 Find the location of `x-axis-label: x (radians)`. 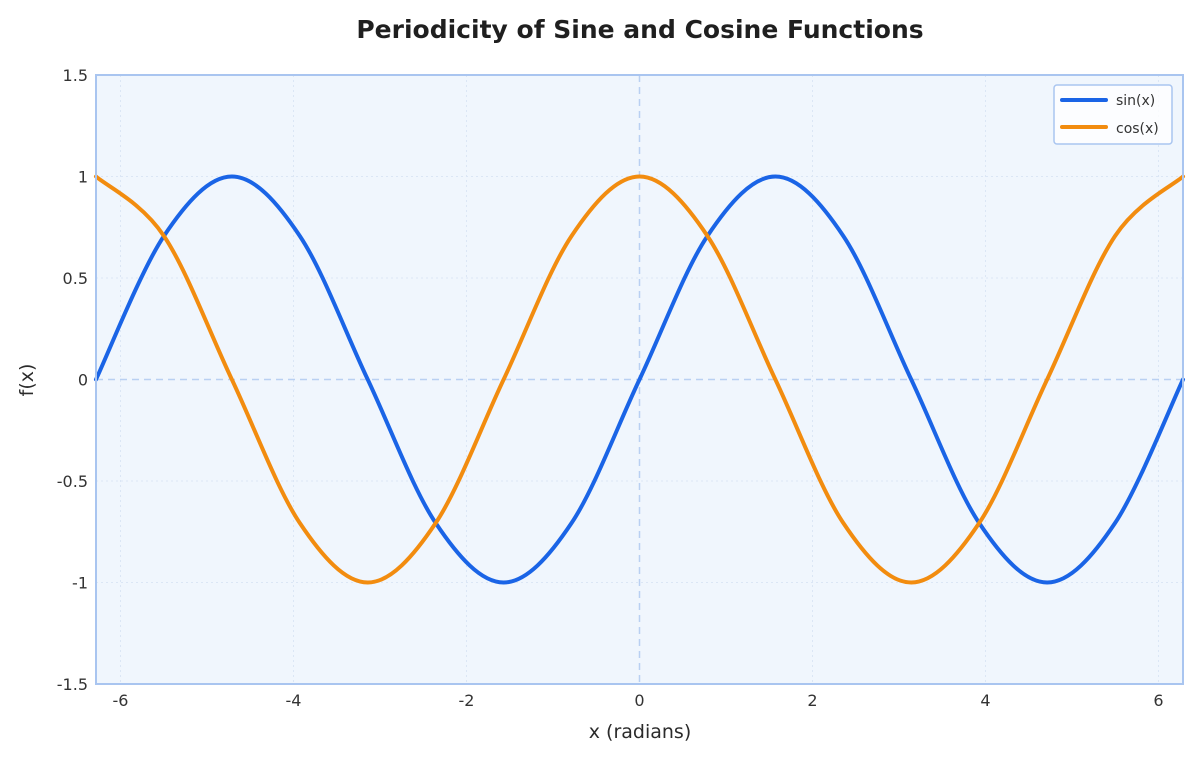

x-axis-label: x (radians) is located at coordinates (640, 732).